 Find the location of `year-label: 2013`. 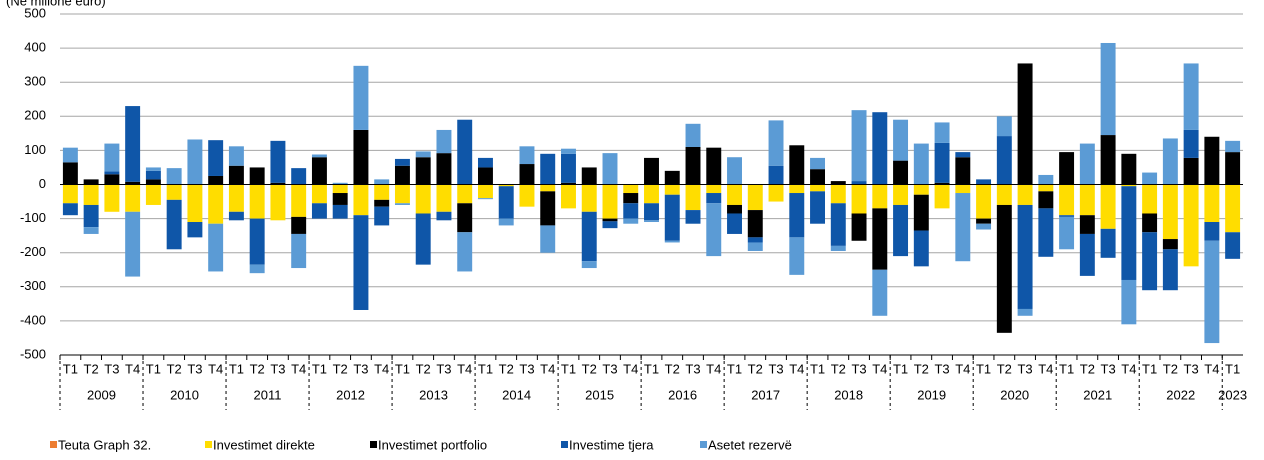

year-label: 2013 is located at coordinates (433, 394).